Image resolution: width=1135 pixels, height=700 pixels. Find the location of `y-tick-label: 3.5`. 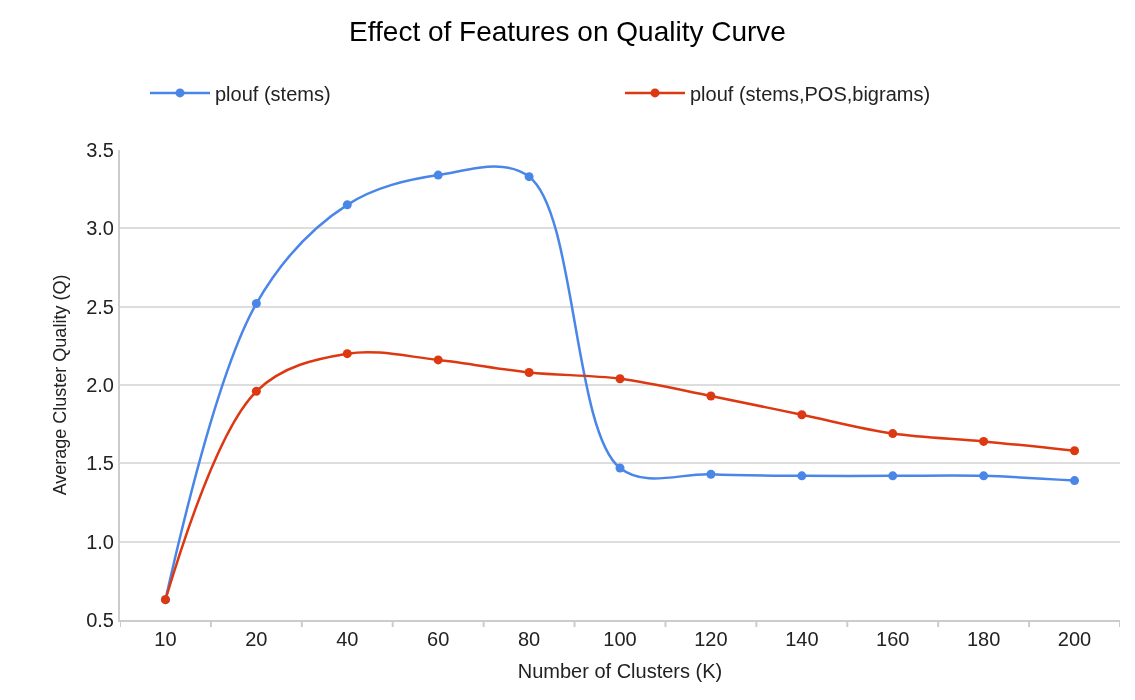

y-tick-label: 3.5 is located at coordinates (100, 150).